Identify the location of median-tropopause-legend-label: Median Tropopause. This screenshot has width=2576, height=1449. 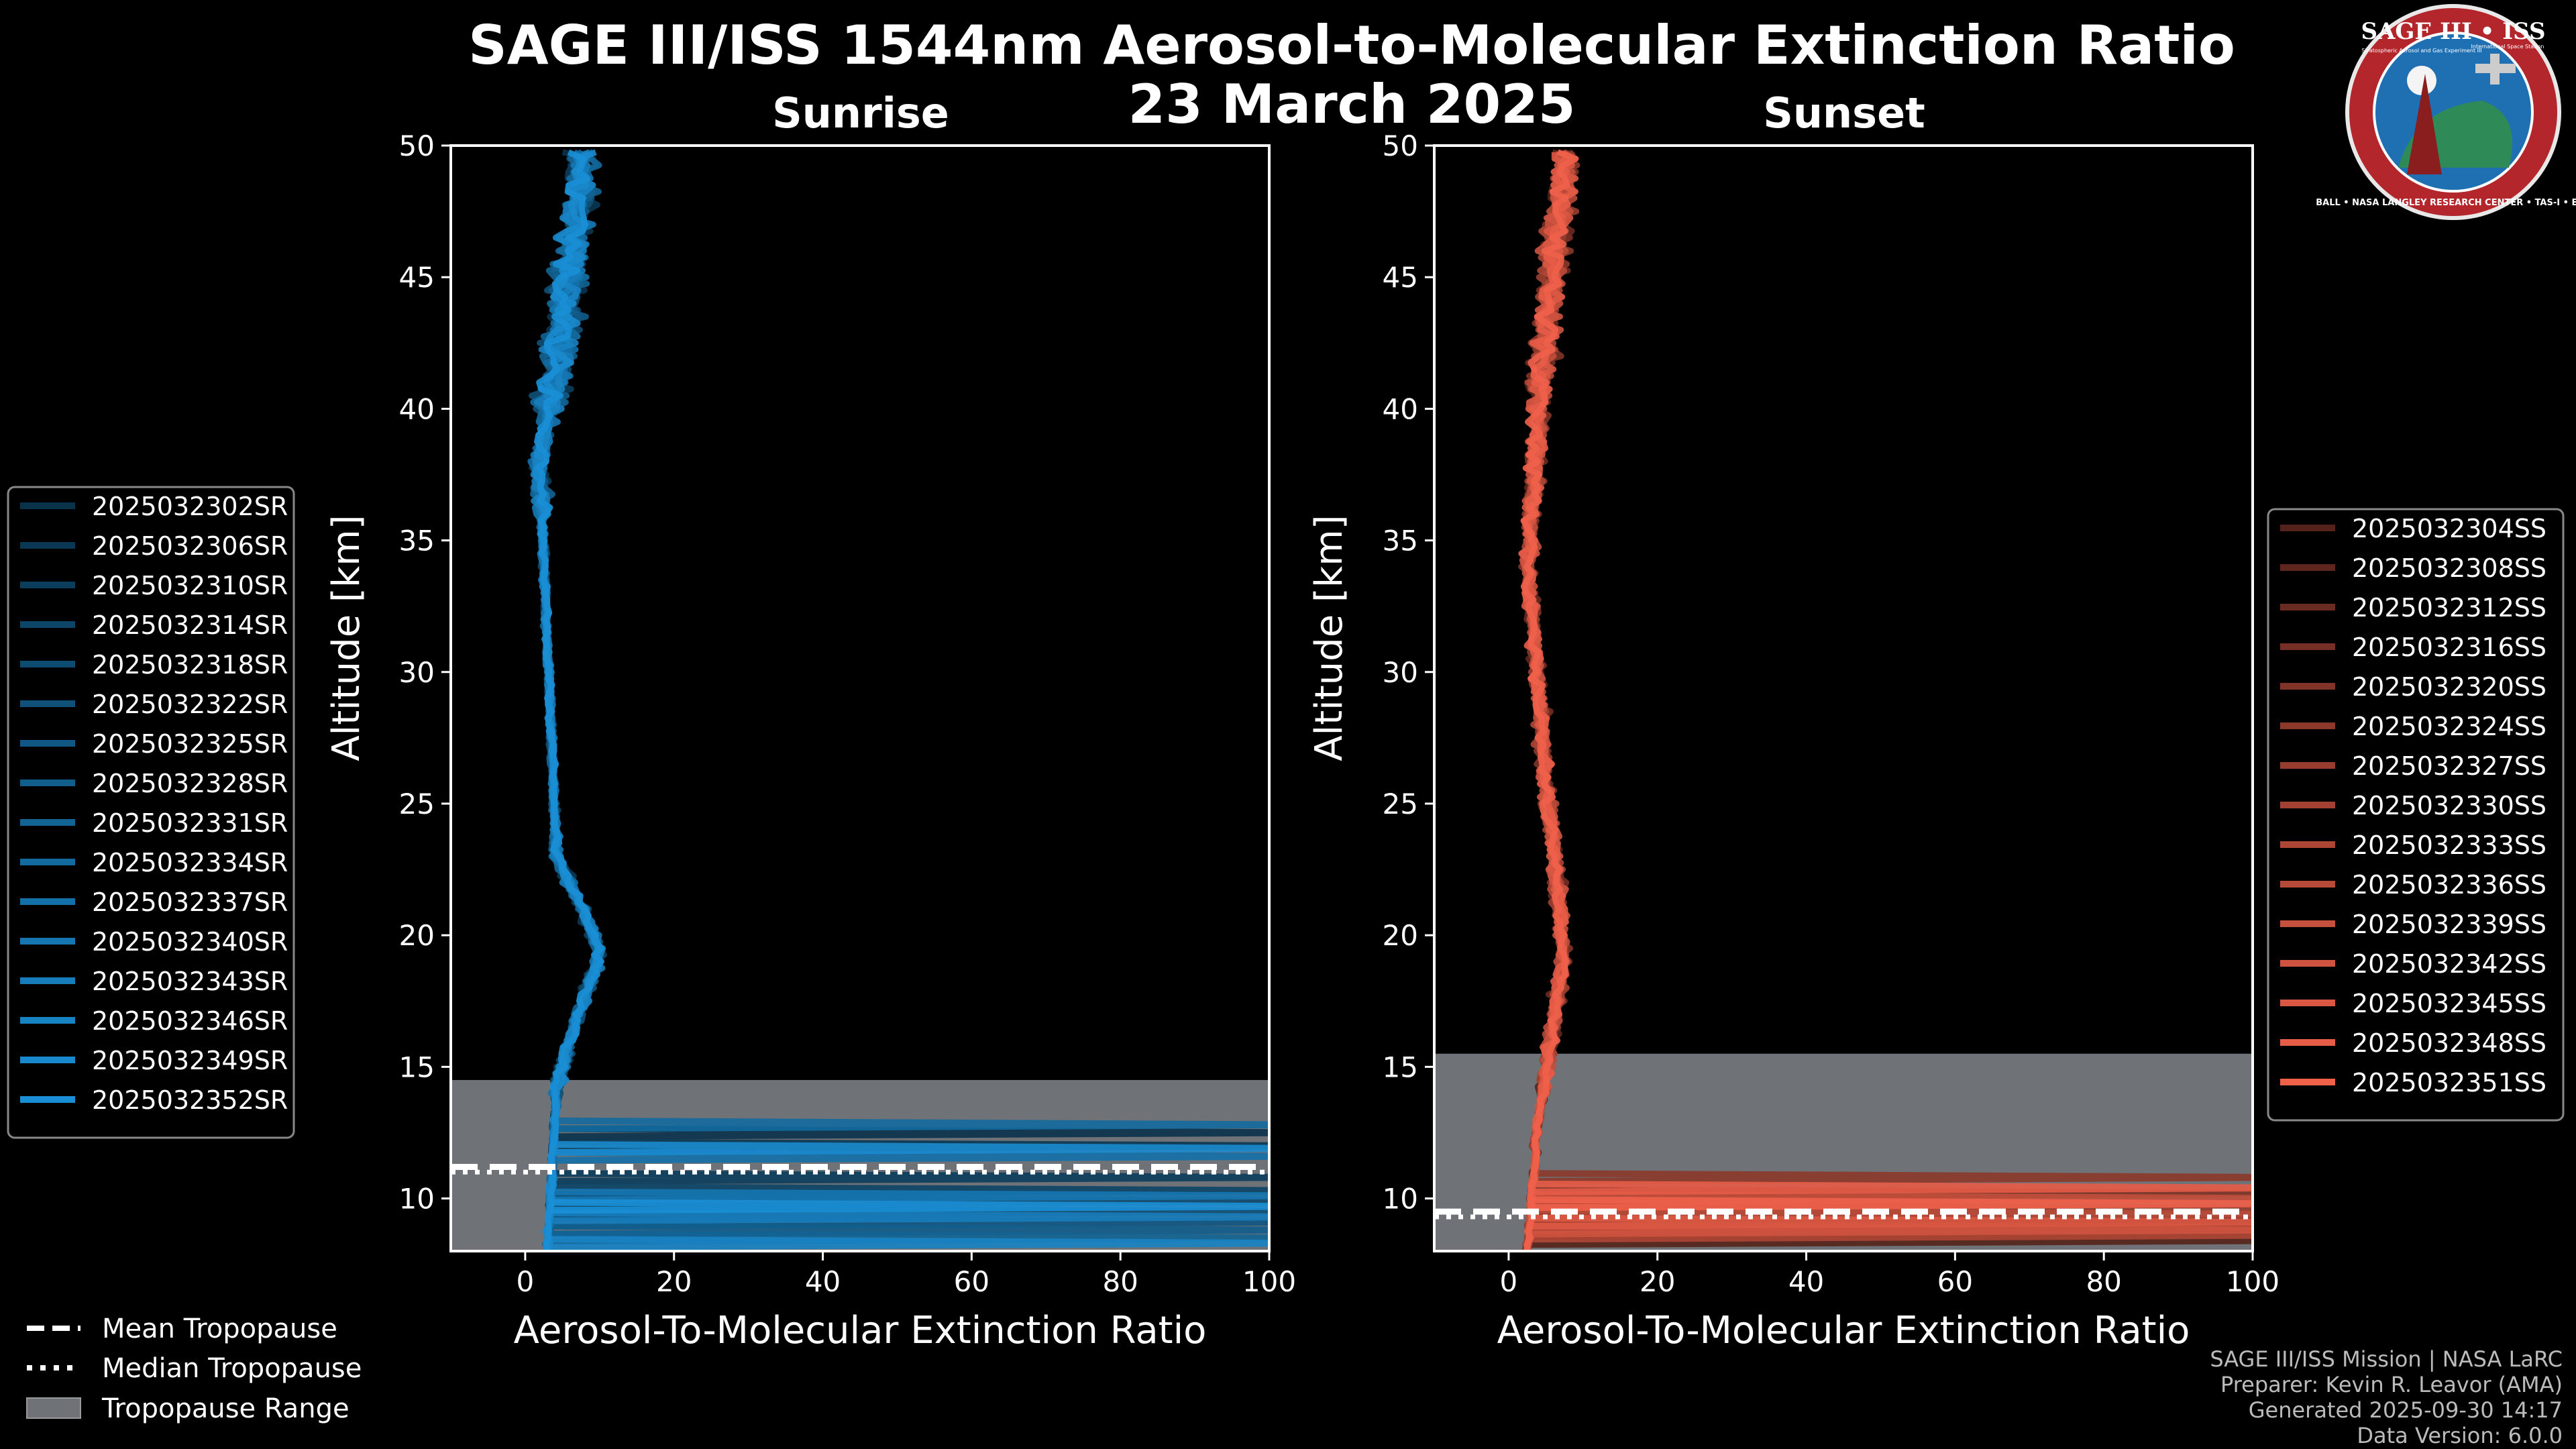
(232, 1368).